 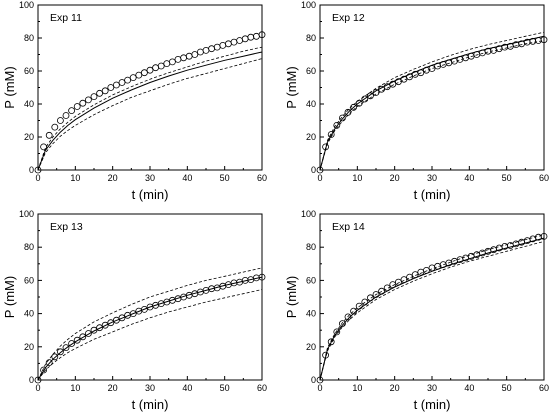 What do you see at coordinates (348, 18) in the screenshot?
I see `panel-label: Exp 12` at bounding box center [348, 18].